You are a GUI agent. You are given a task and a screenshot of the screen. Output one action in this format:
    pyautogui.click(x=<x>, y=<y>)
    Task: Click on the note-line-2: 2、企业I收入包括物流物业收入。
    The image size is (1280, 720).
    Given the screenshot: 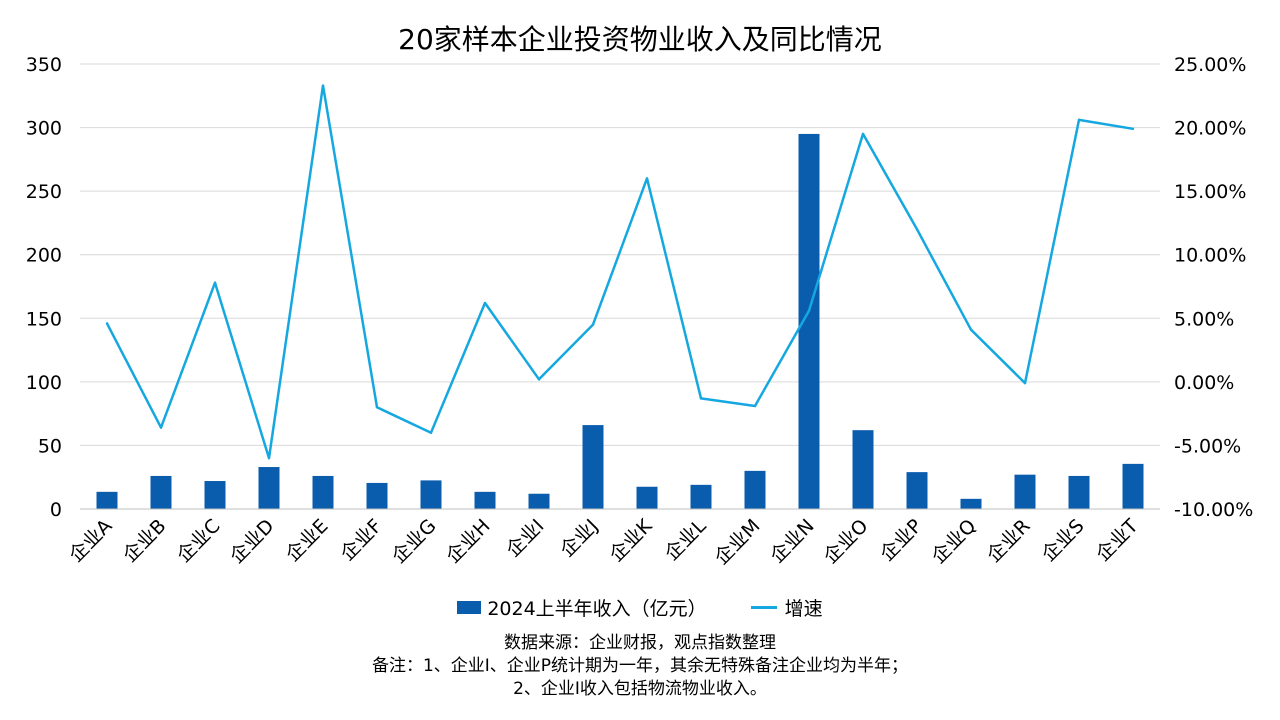 What is the action you would take?
    pyautogui.click(x=640, y=689)
    